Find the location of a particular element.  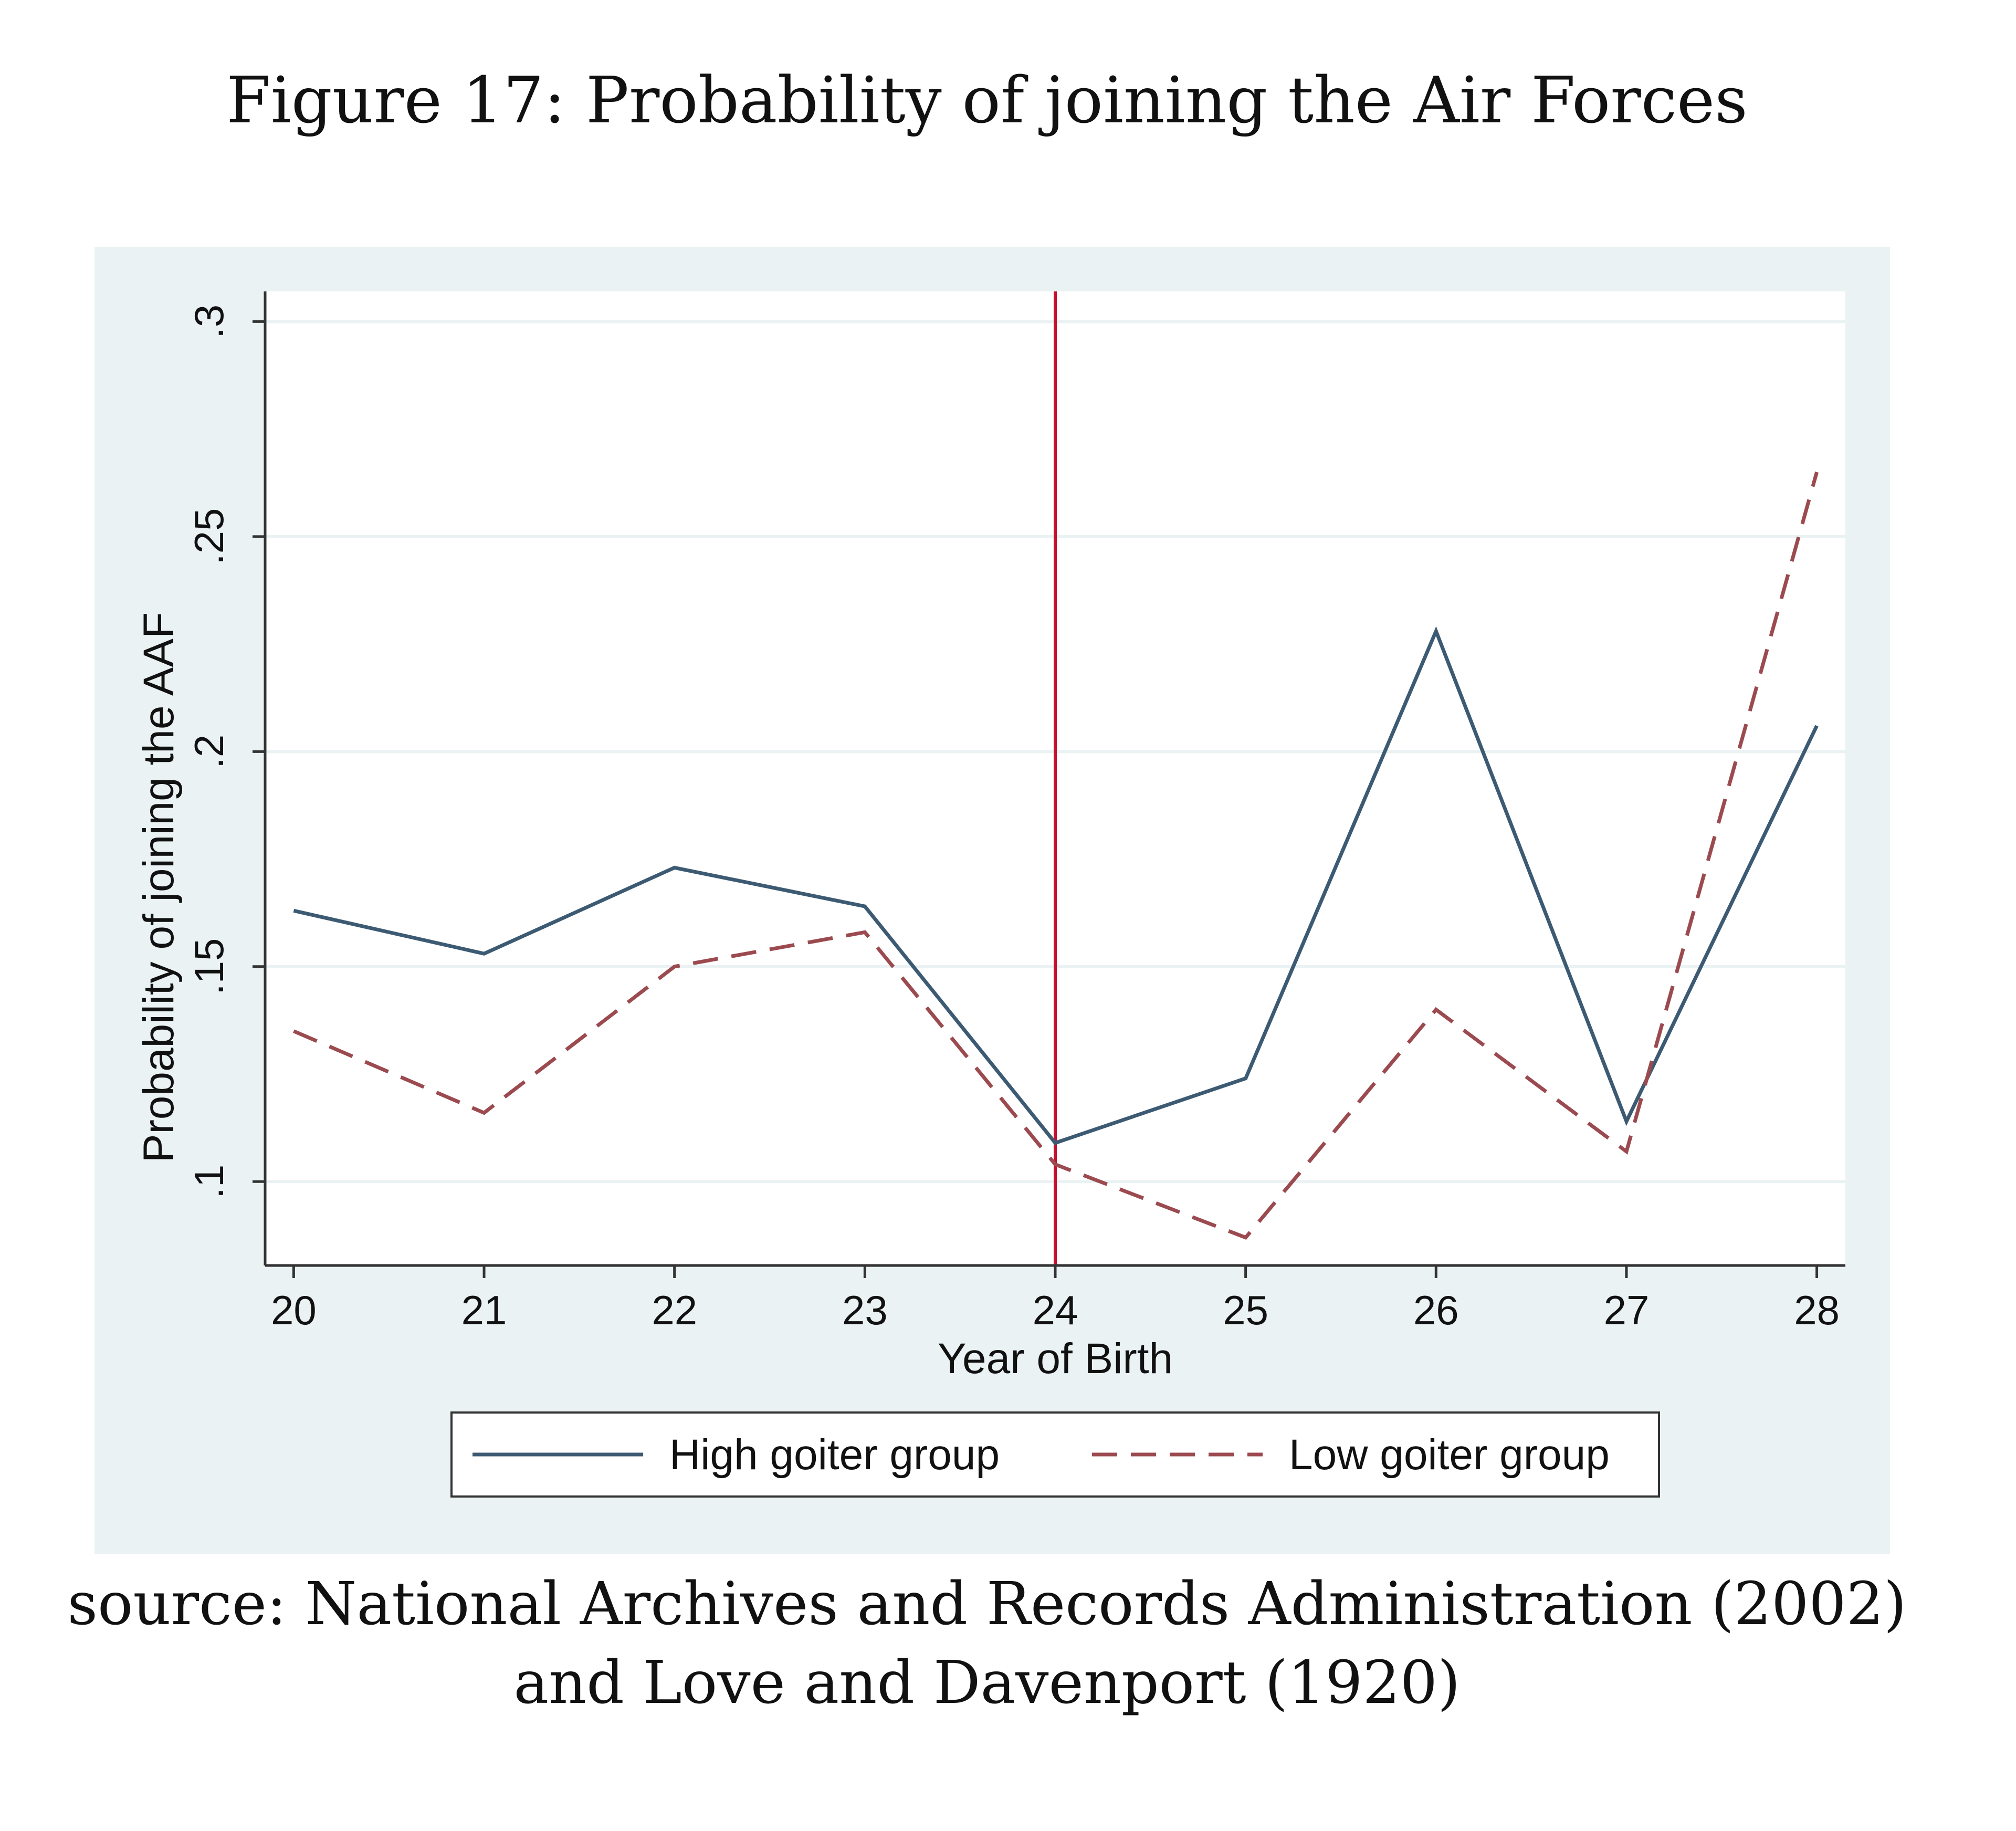

figure-caption-line-2: and Love and Davenport (1920) is located at coordinates (987, 1683).